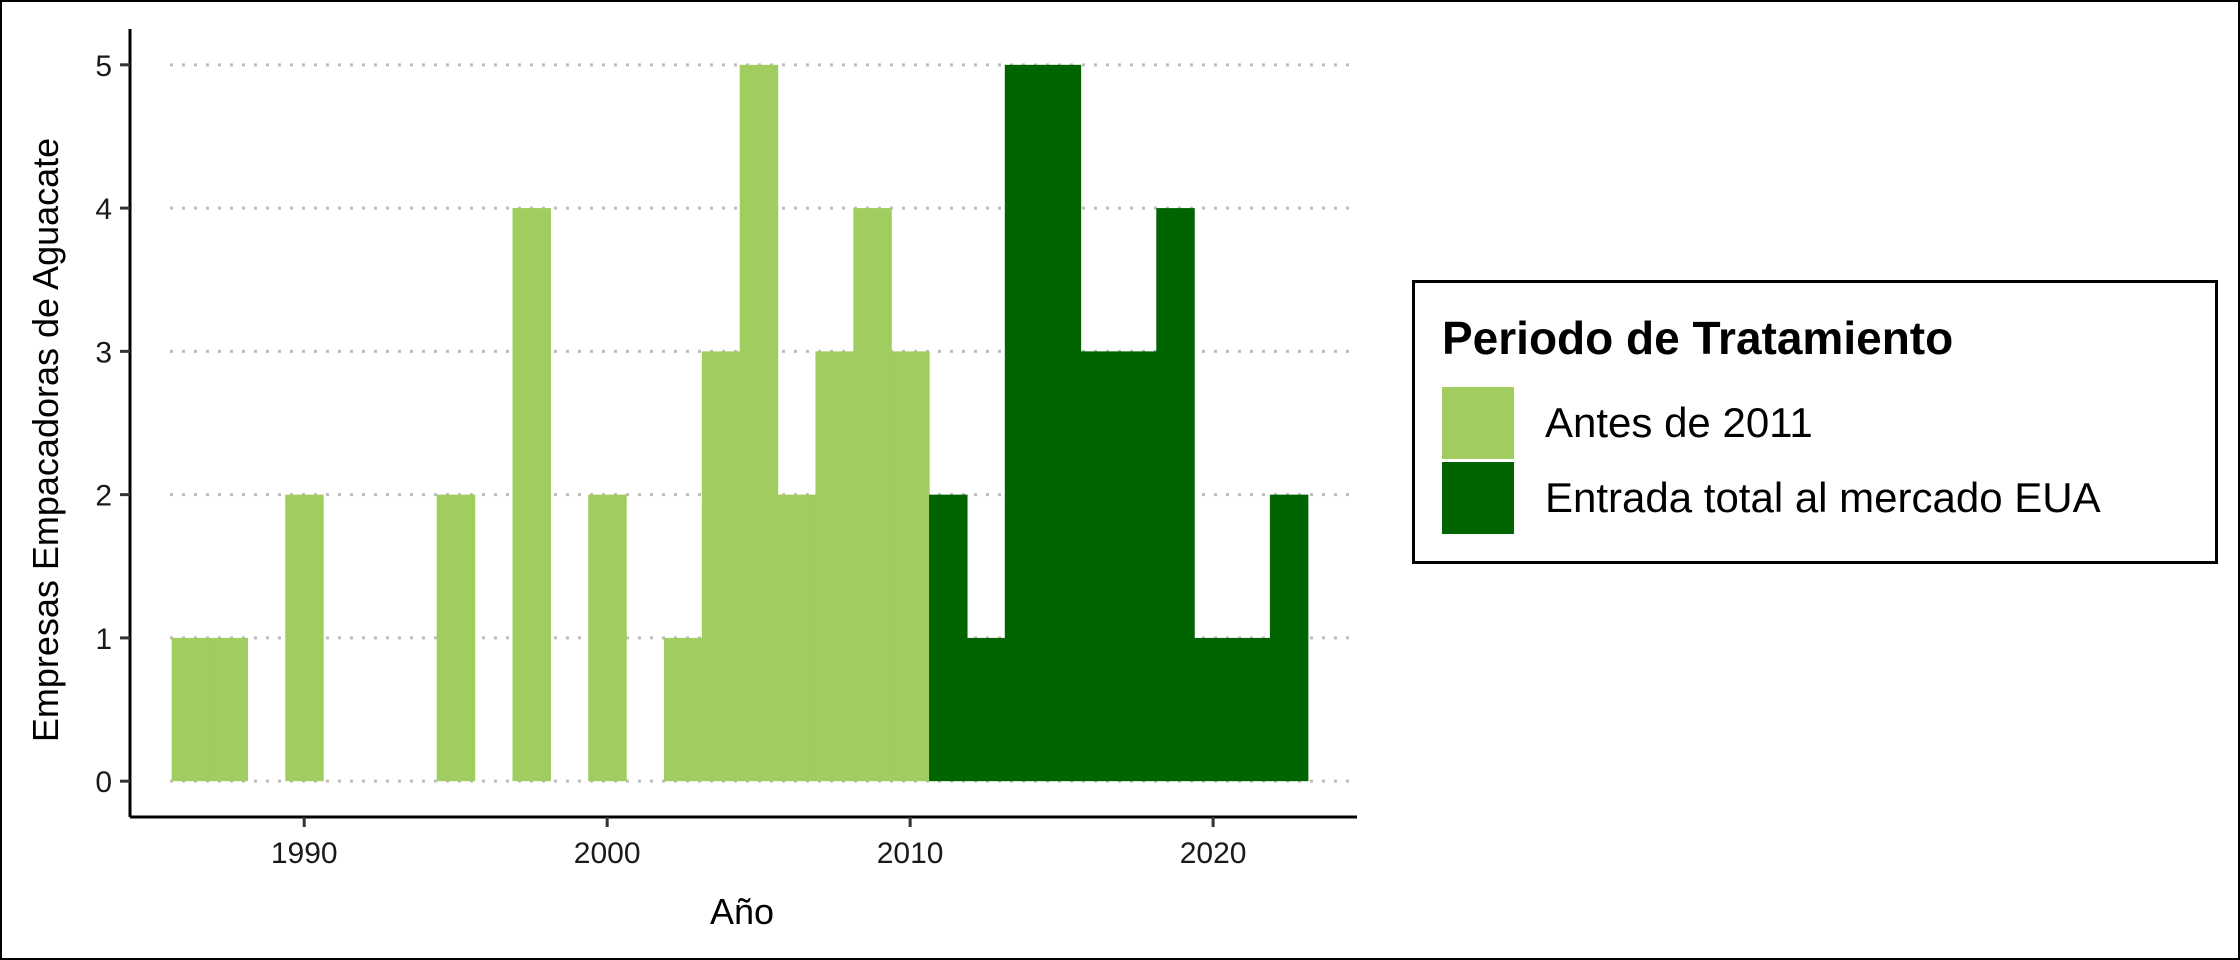 This screenshot has height=960, width=2240. Describe the element at coordinates (103, 352) in the screenshot. I see `y-tick-label: 3` at that location.